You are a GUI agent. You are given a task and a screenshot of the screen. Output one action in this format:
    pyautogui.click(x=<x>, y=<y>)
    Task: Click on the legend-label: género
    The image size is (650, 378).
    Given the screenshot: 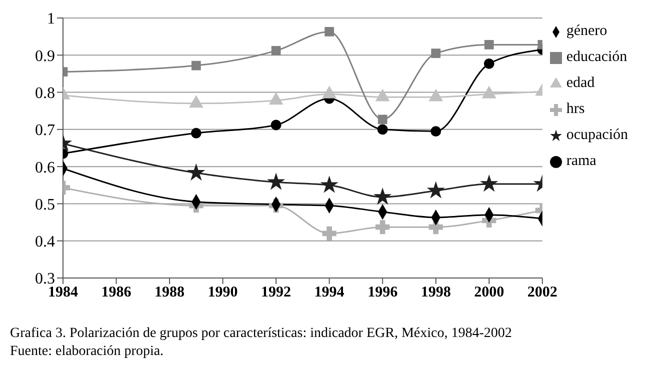 What is the action you would take?
    pyautogui.click(x=587, y=31)
    